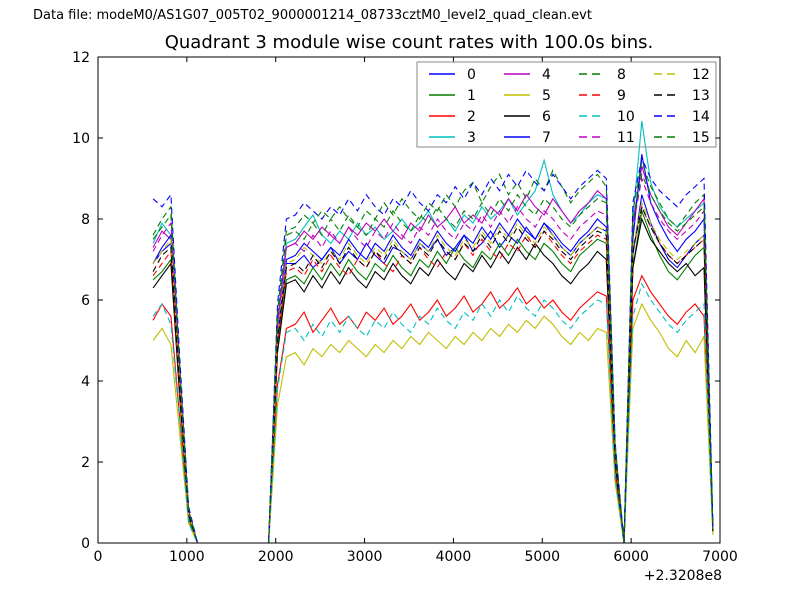 The height and width of the screenshot is (604, 800). Describe the element at coordinates (542, 557) in the screenshot. I see `x-tick-label: 5000` at that location.